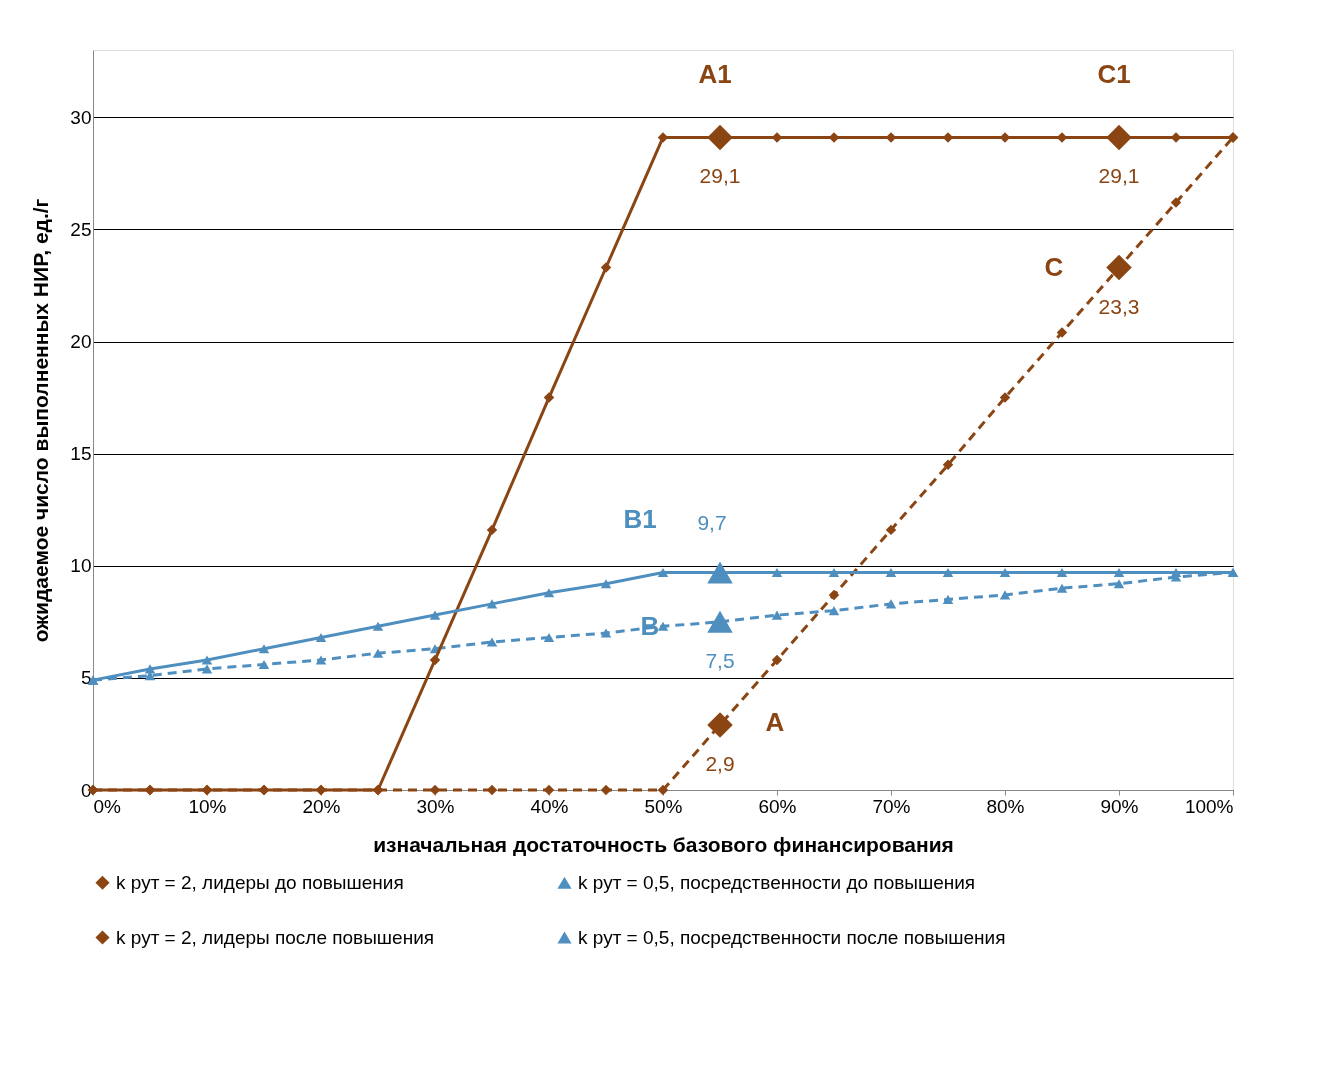  What do you see at coordinates (41, 420) in the screenshot?
I see `y-axis-title: ожидаемое число выполненных НИР, ед./г` at bounding box center [41, 420].